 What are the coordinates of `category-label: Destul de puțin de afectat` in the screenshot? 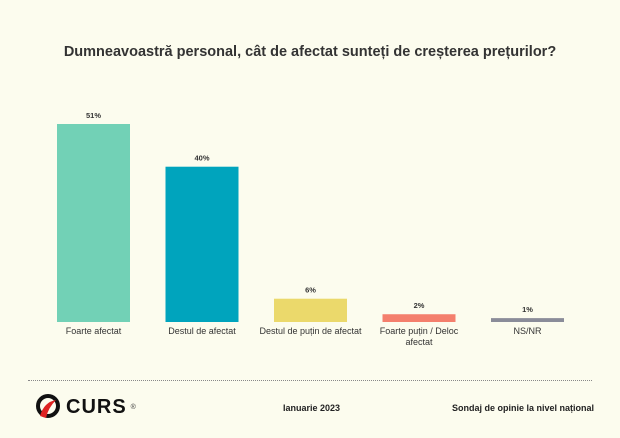 It's located at (310, 331).